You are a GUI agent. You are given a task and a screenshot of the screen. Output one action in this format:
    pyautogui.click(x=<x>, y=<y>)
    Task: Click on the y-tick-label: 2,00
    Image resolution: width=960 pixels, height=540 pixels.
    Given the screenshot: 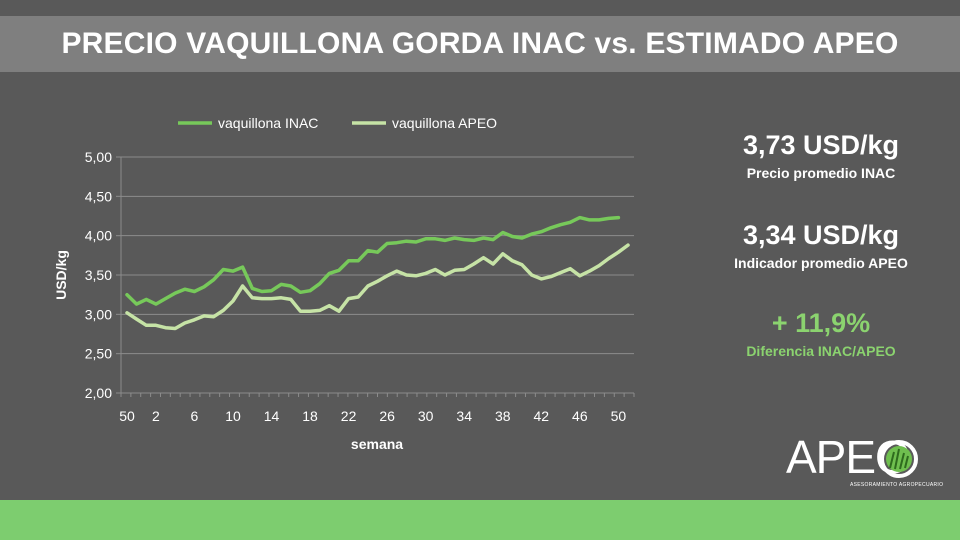 What is the action you would take?
    pyautogui.click(x=98, y=393)
    